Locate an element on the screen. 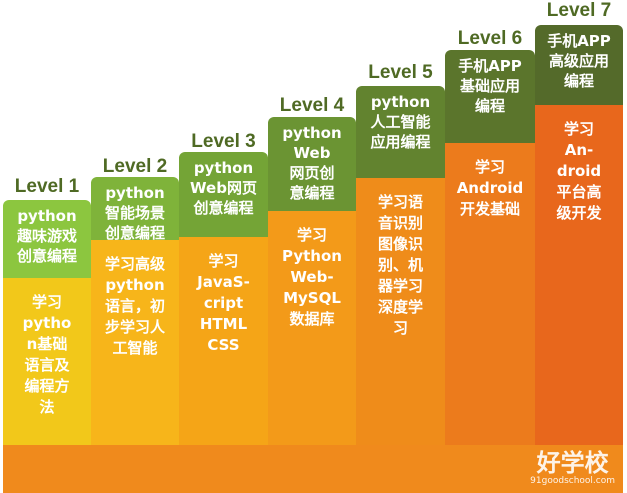 The height and width of the screenshot is (493, 627). level-header: python 智能场景创意编程 is located at coordinates (135, 209).